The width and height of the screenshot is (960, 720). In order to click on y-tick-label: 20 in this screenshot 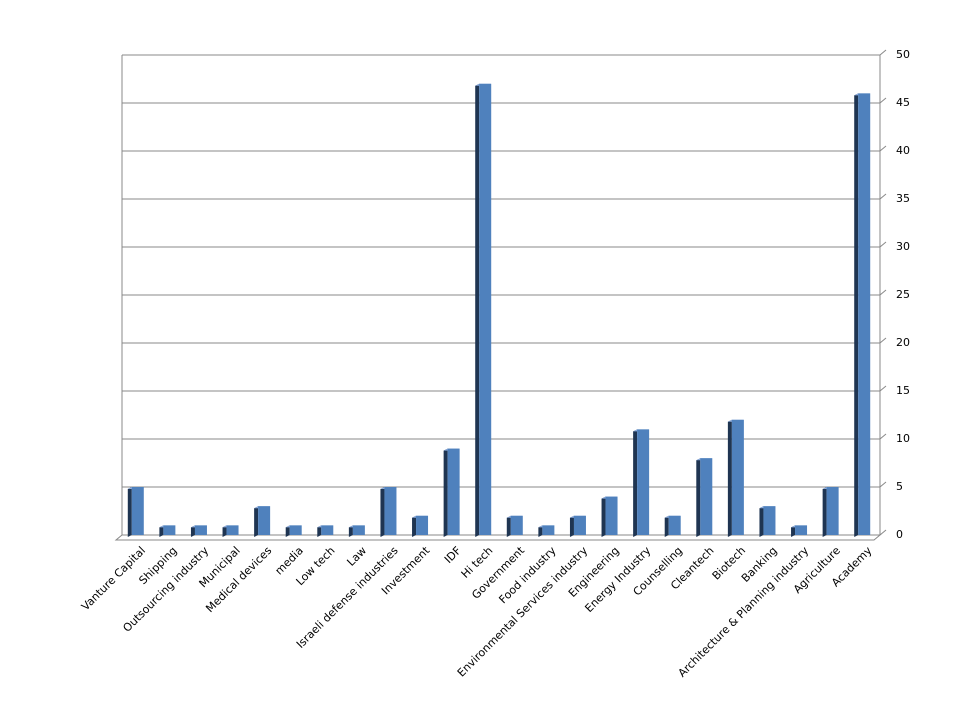, I will do `click(903, 342)`.